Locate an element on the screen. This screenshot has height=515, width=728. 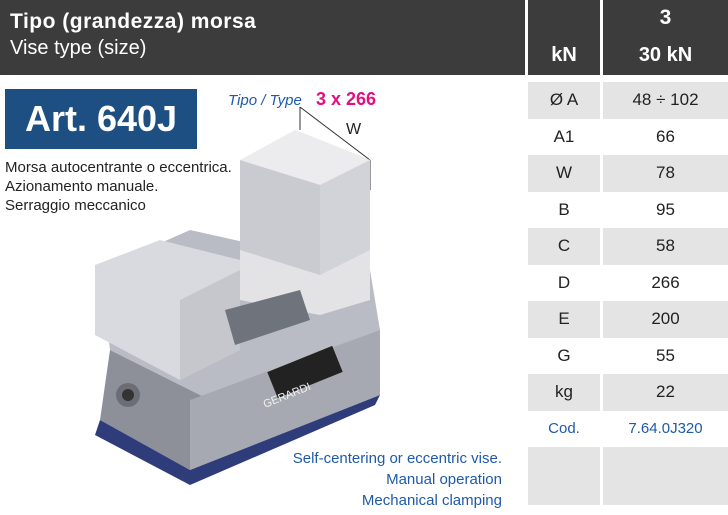
table-cell: Ø A is located at coordinates (564, 100).